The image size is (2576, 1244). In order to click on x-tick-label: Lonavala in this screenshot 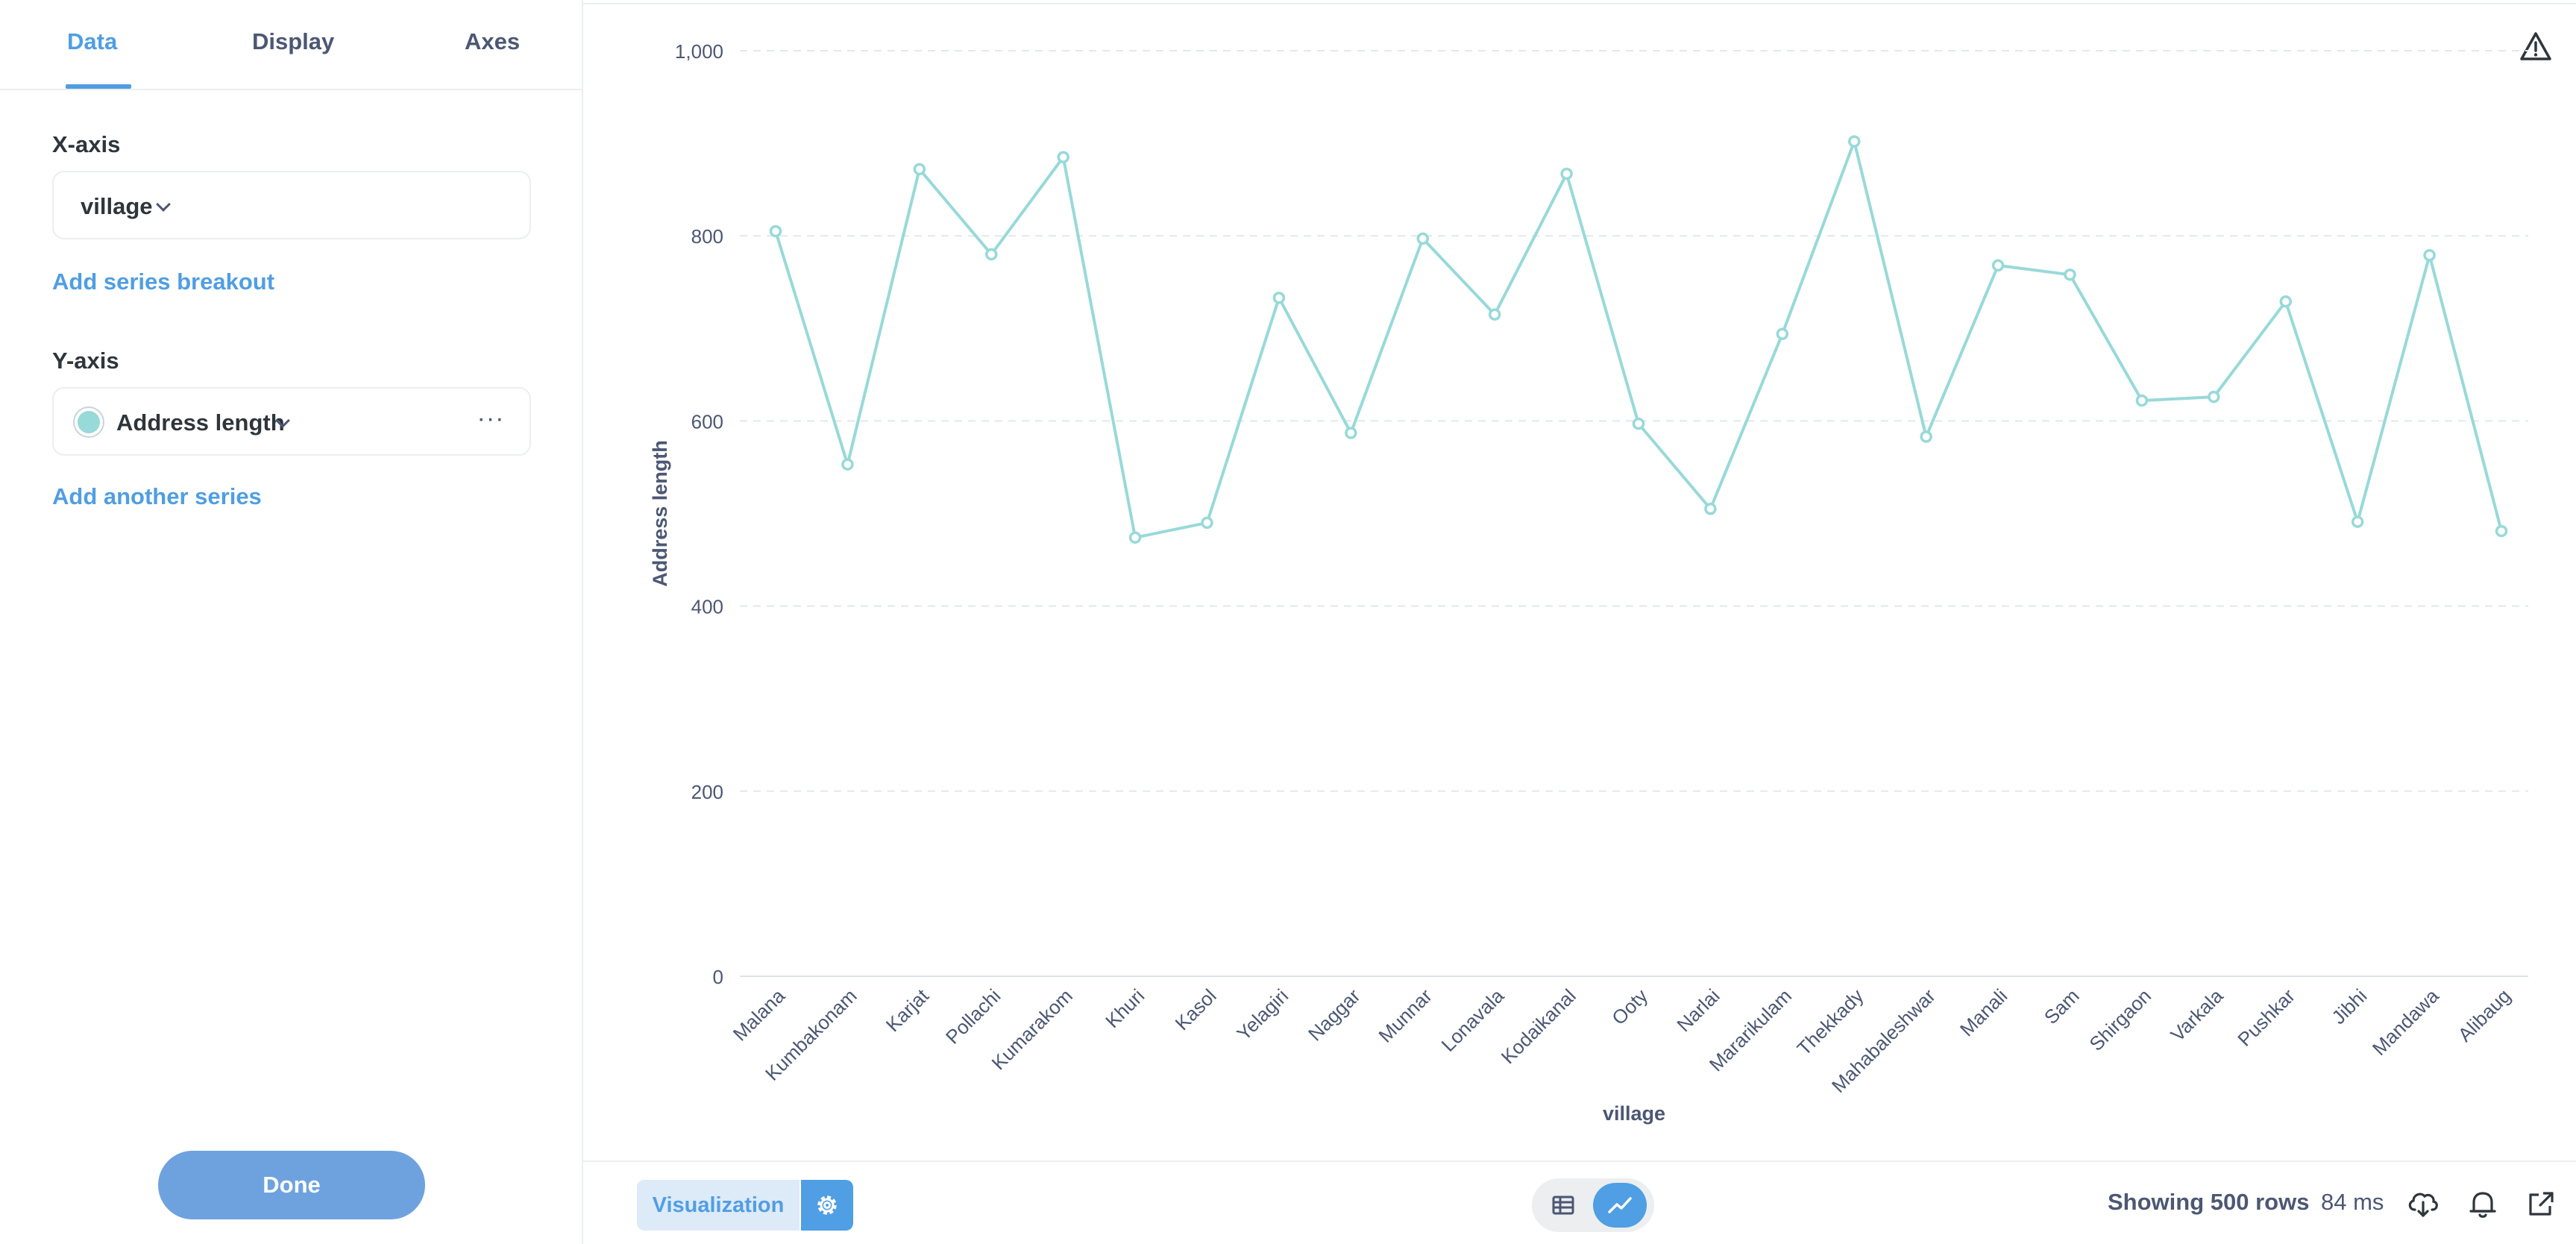, I will do `click(1473, 1020)`.